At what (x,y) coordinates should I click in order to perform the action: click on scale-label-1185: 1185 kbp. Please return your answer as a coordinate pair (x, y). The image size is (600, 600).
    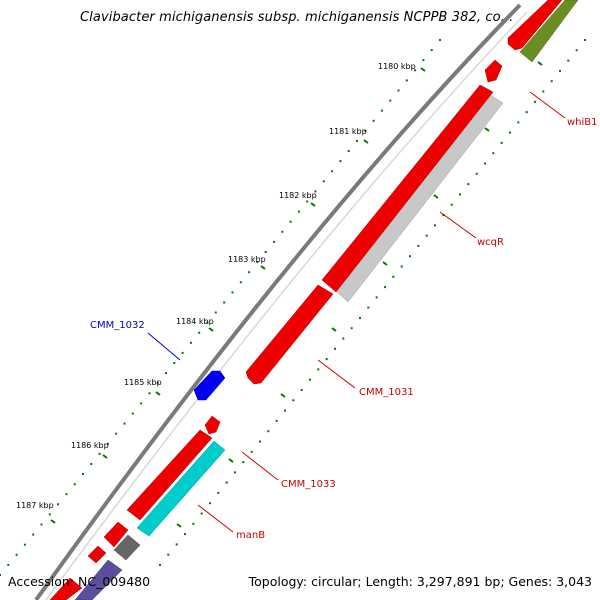
    Looking at the image, I should click on (143, 382).